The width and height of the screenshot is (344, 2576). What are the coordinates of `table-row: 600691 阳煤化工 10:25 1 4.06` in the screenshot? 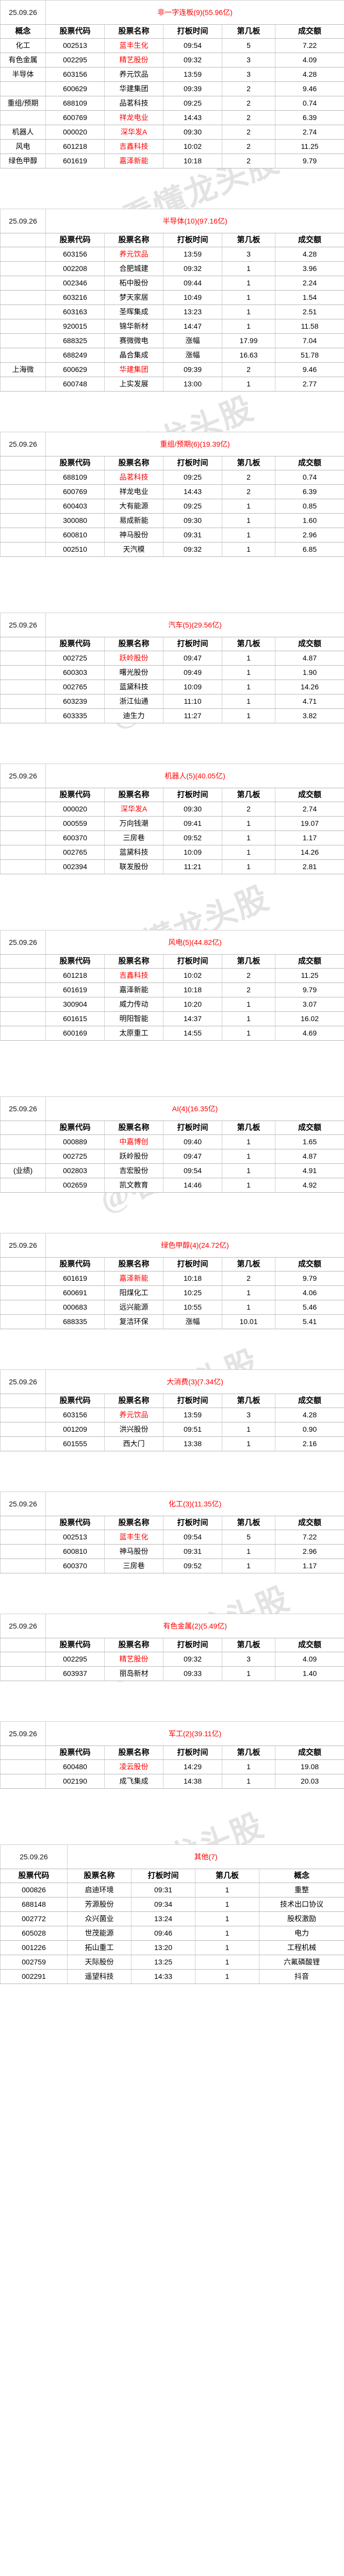 It's located at (172, 1292).